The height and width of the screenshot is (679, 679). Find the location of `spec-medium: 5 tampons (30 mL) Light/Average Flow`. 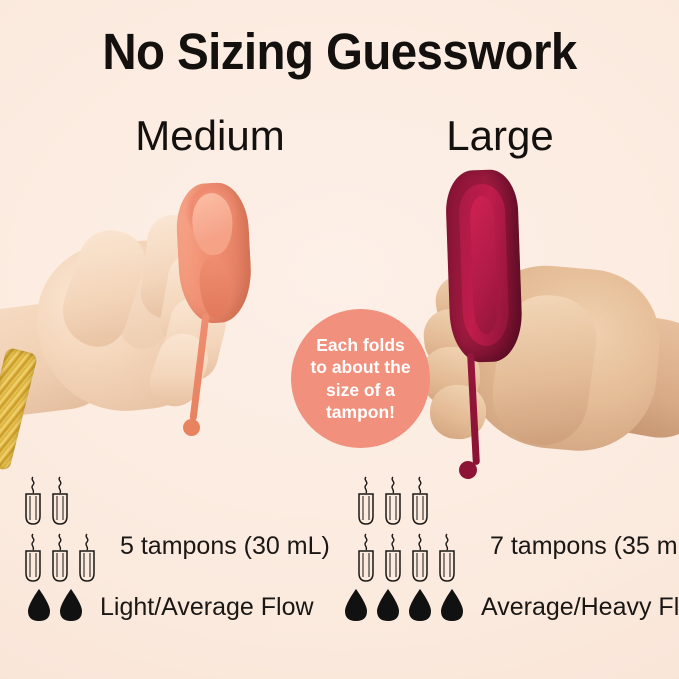

spec-medium: 5 tampons (30 mL) Light/Average Flow is located at coordinates (182, 562).